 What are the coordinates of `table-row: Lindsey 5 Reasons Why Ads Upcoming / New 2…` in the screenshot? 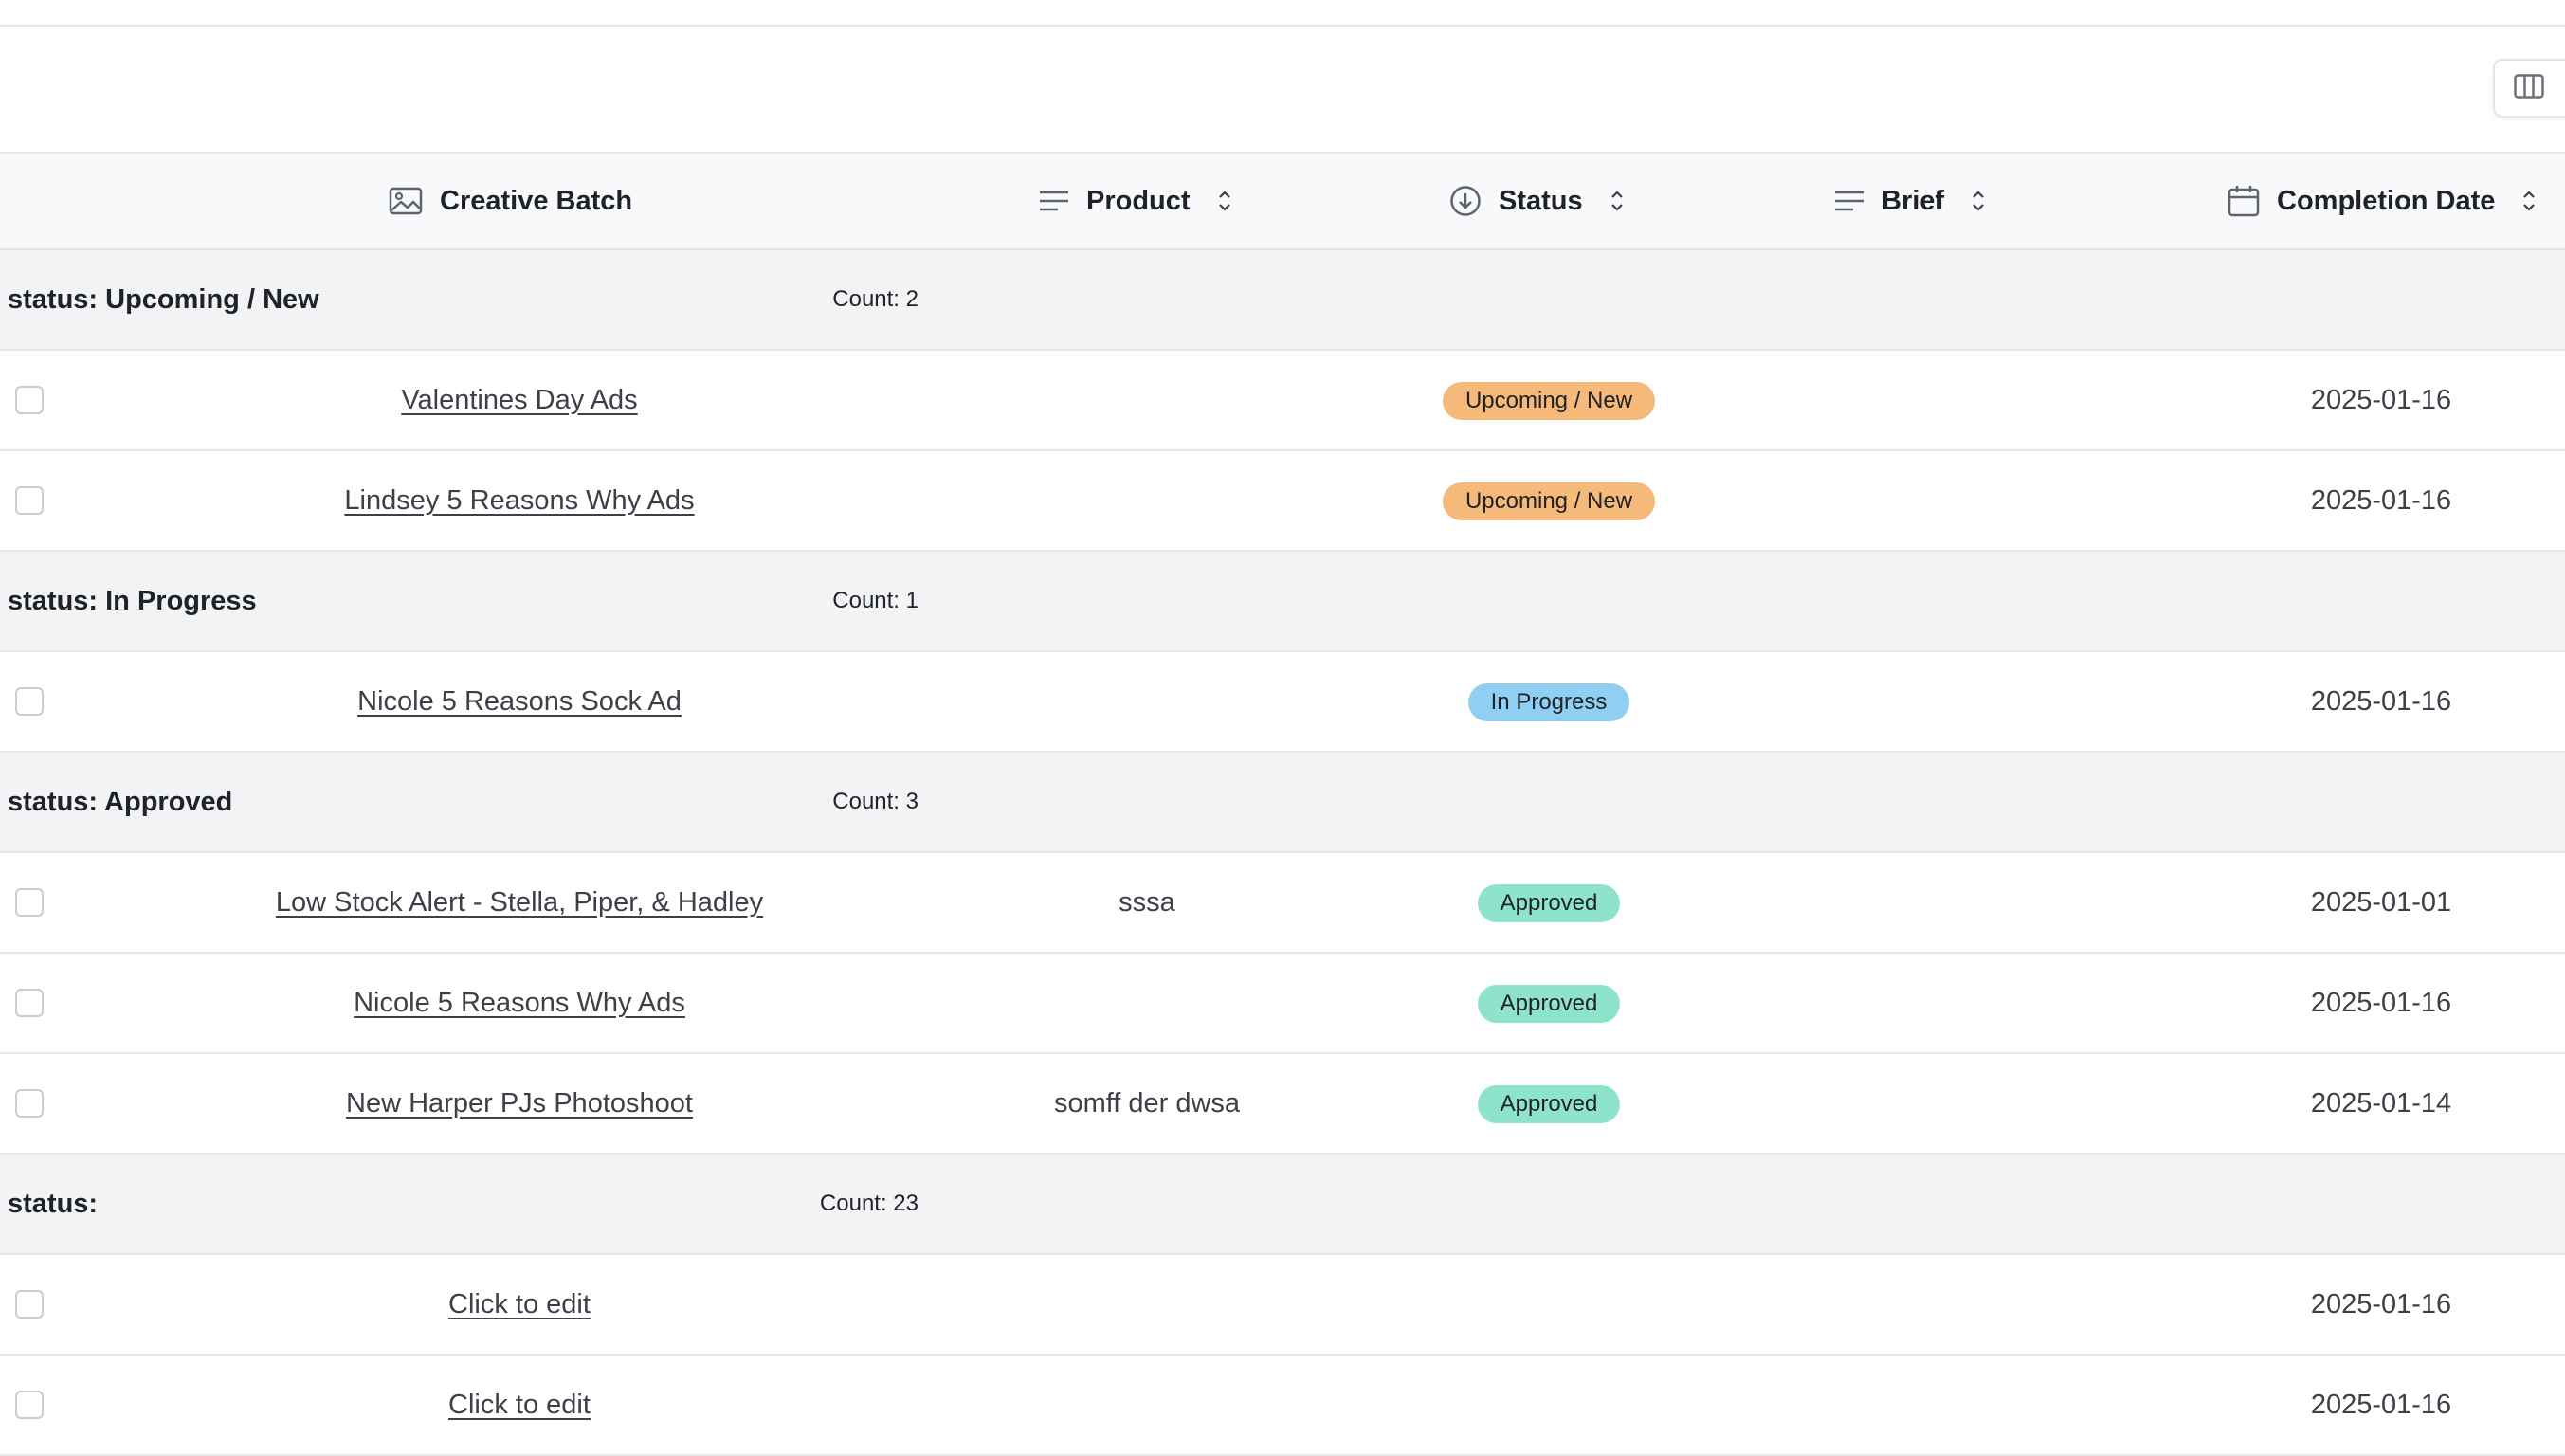 It's located at (1283, 501).